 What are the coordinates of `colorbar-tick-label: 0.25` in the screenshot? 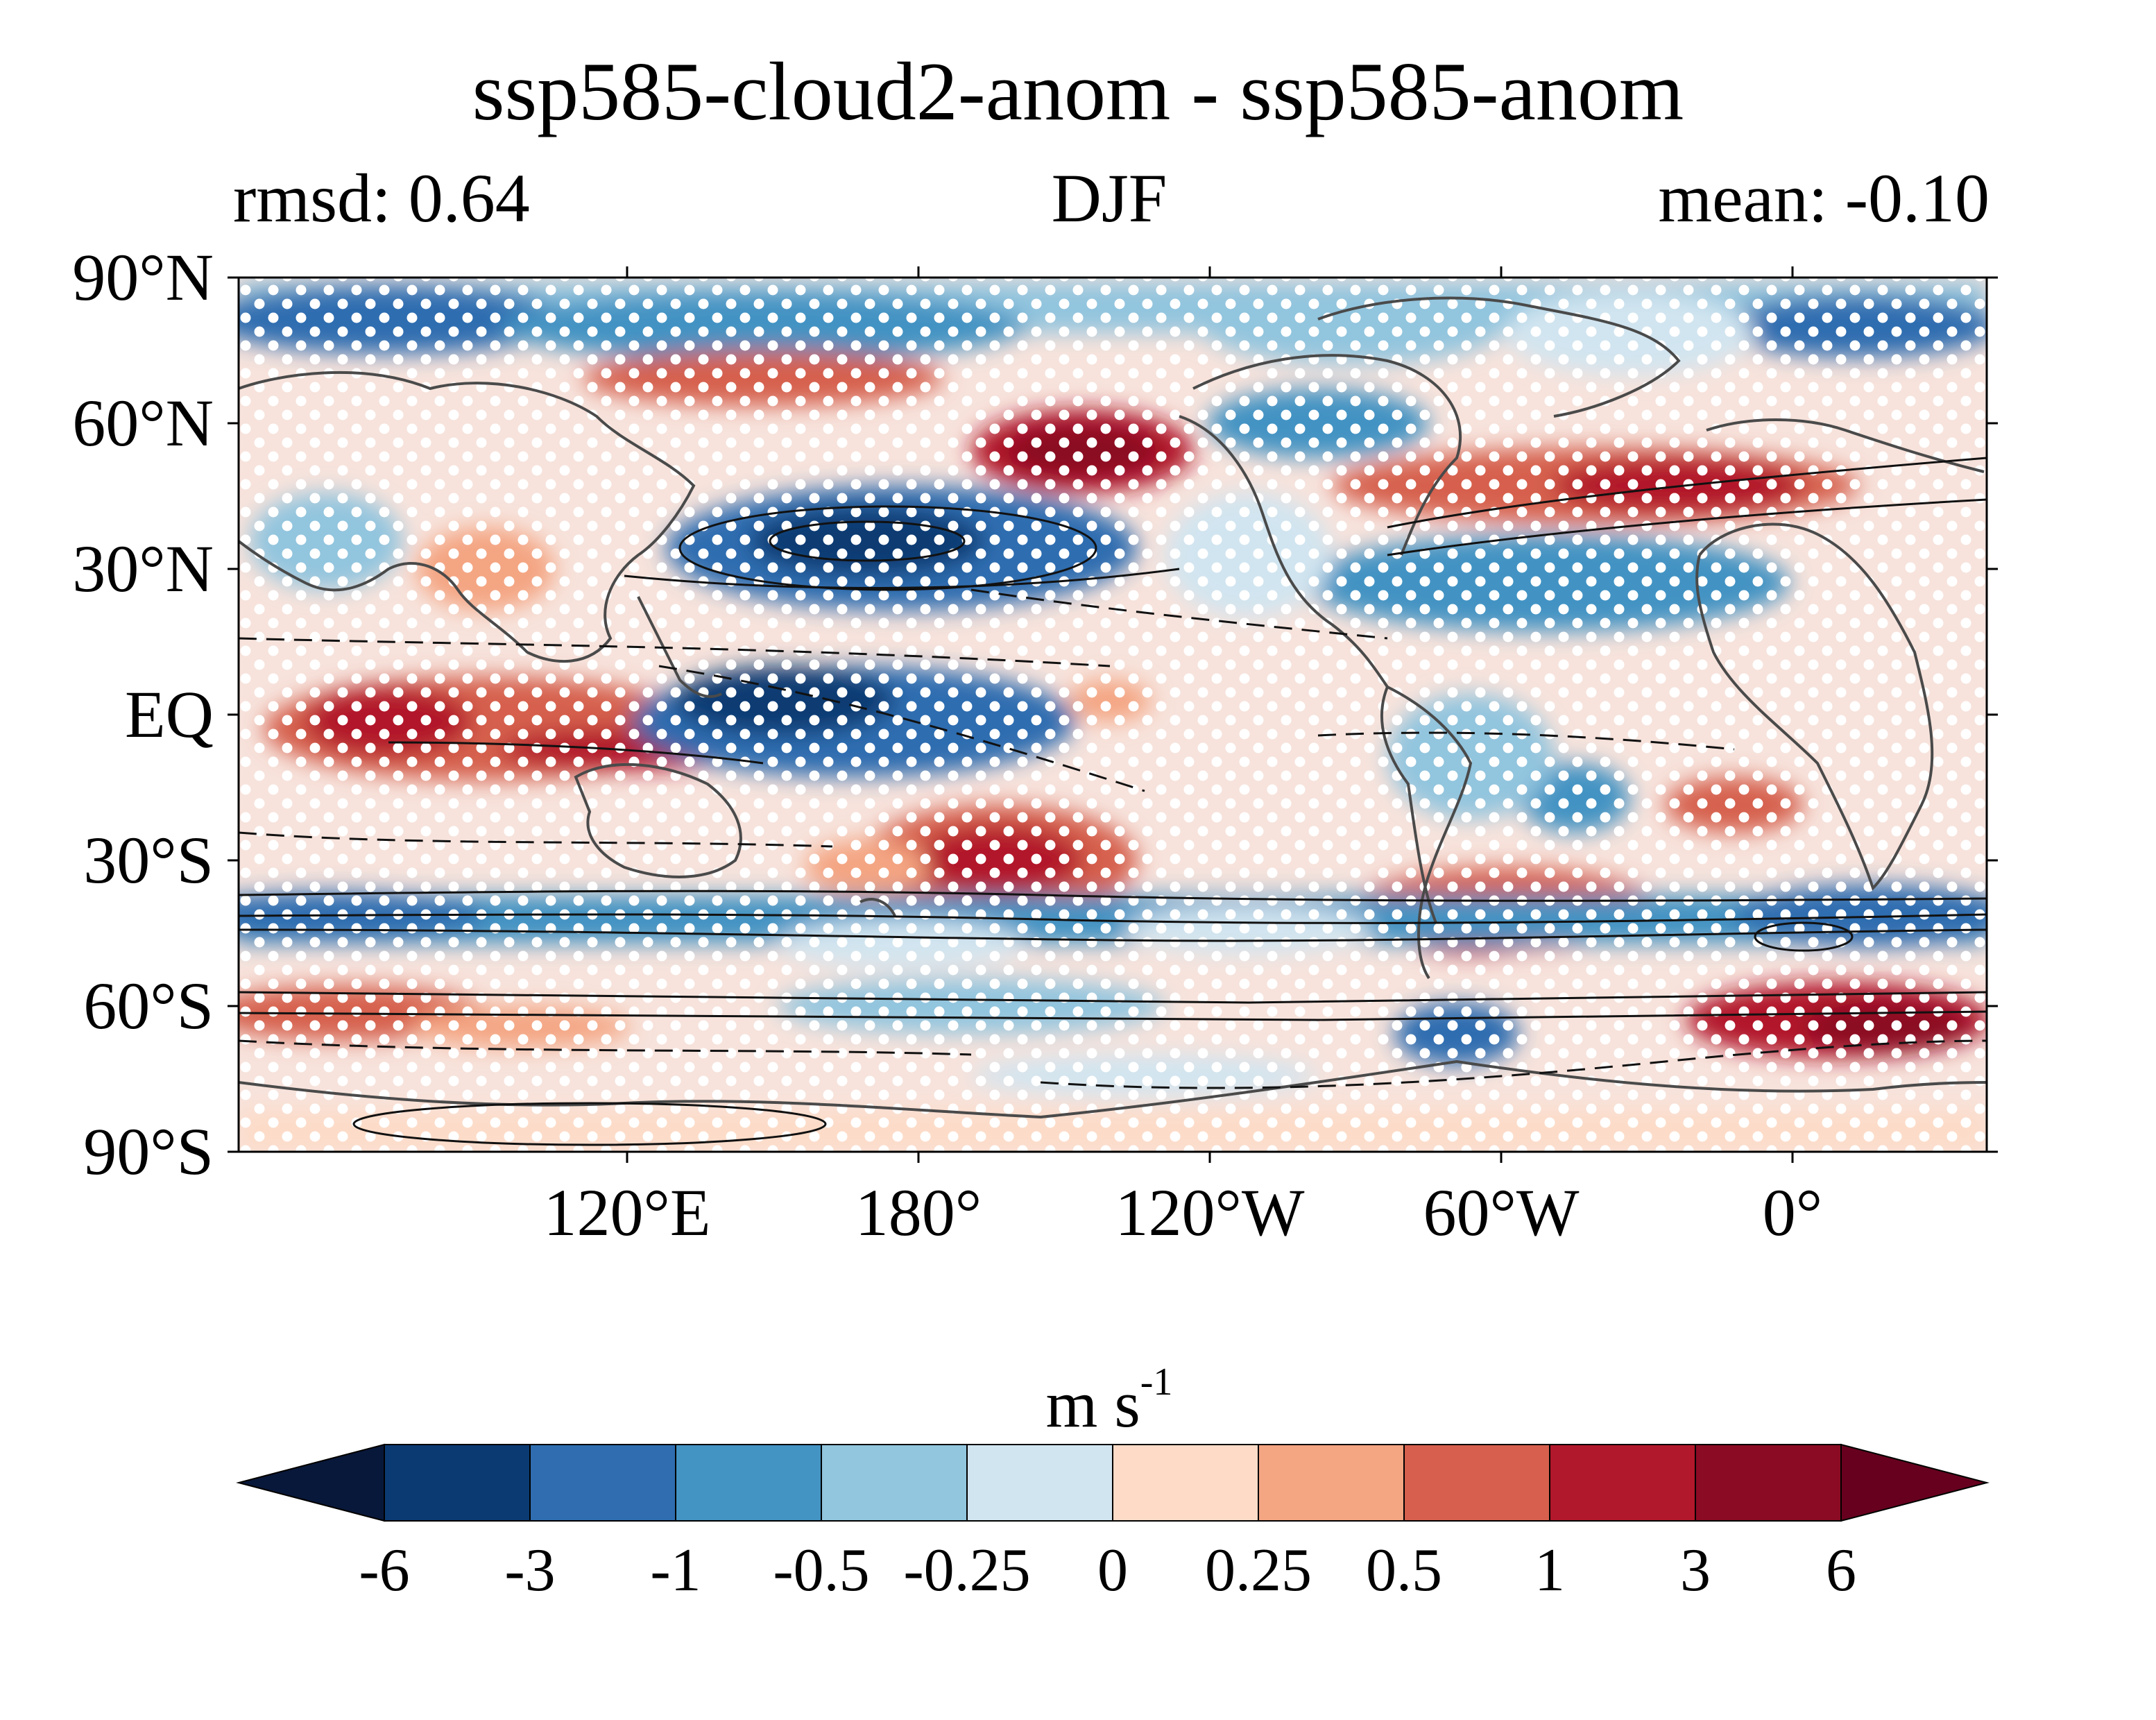 It's located at (1258, 1570).